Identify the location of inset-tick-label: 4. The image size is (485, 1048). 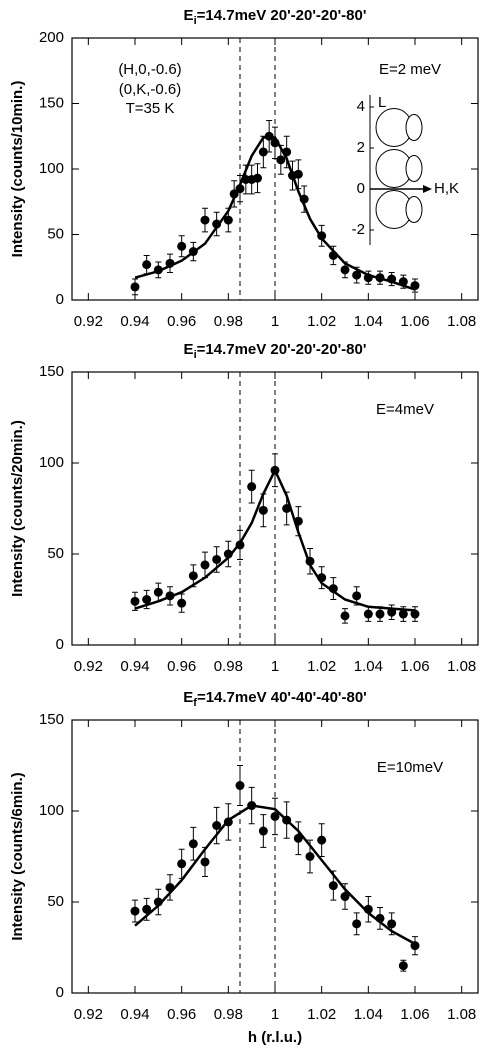
(361, 106).